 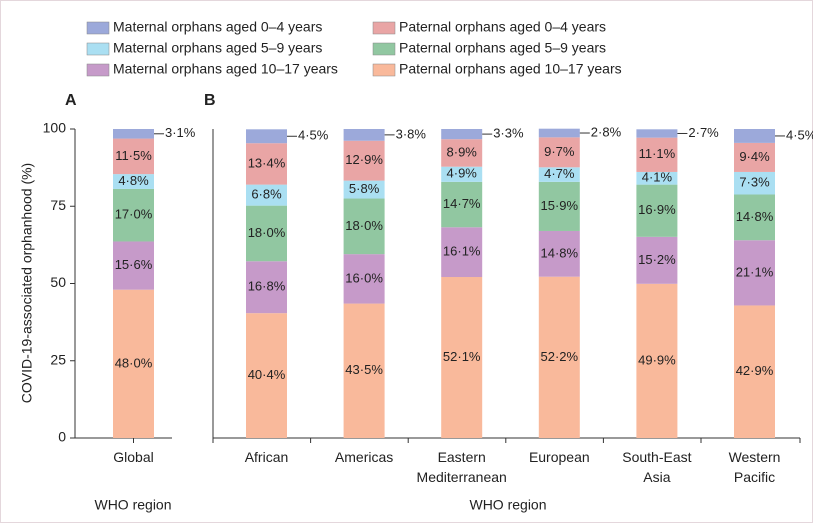 I want to click on data-label: 15·6%, so click(x=134, y=264).